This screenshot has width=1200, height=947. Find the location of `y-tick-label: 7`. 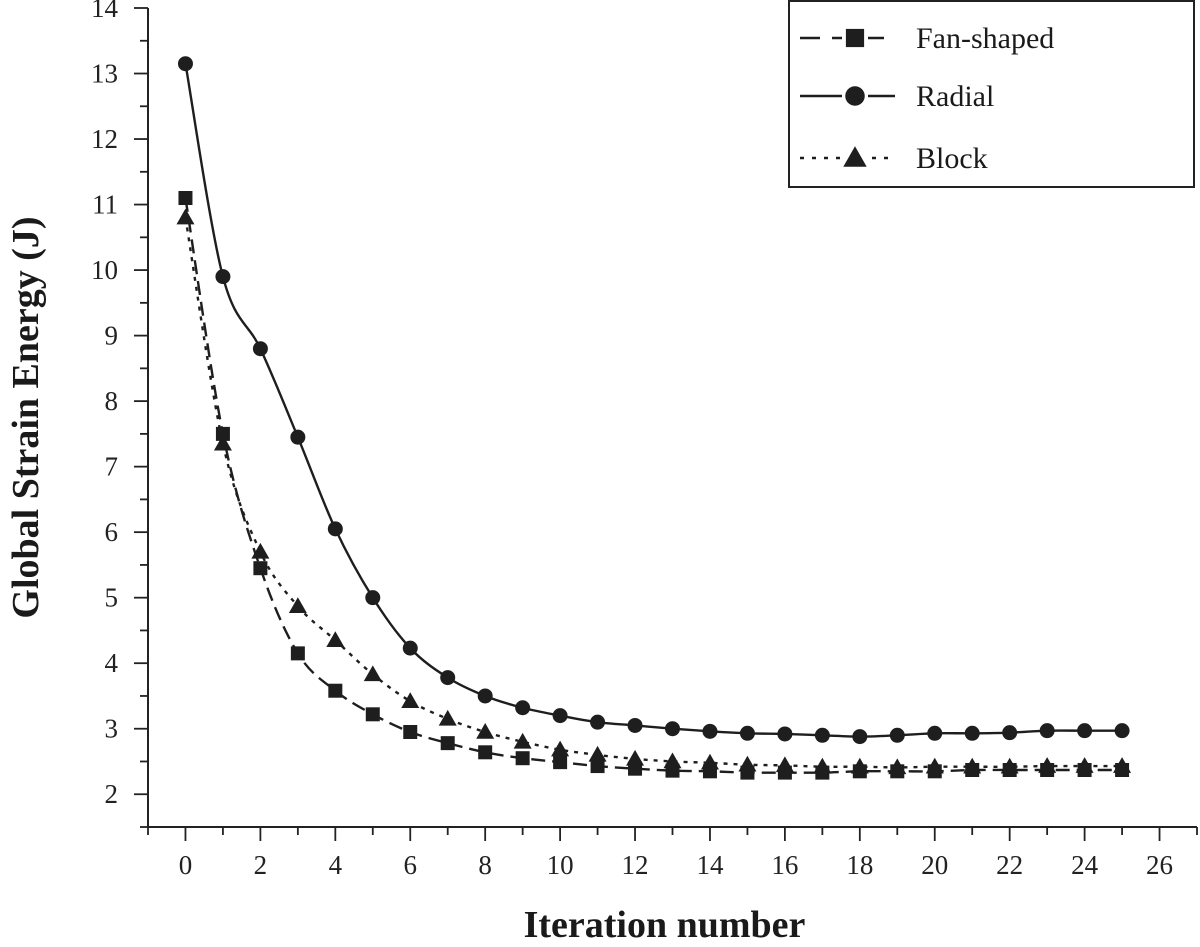

y-tick-label: 7 is located at coordinates (112, 467).